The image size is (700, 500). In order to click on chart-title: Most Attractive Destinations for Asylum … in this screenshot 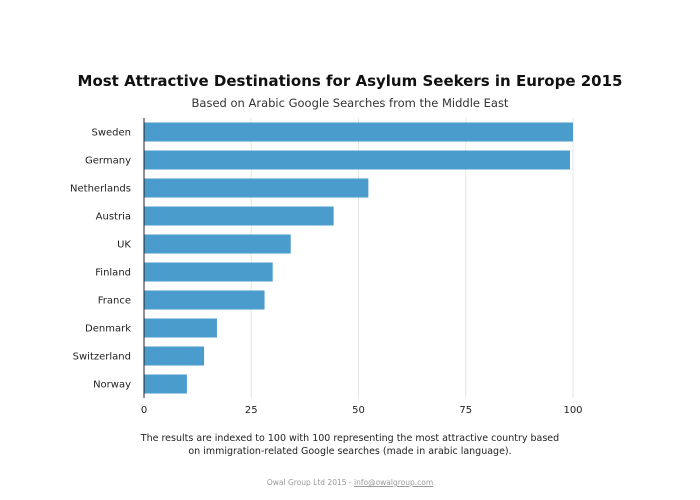, I will do `click(350, 81)`.